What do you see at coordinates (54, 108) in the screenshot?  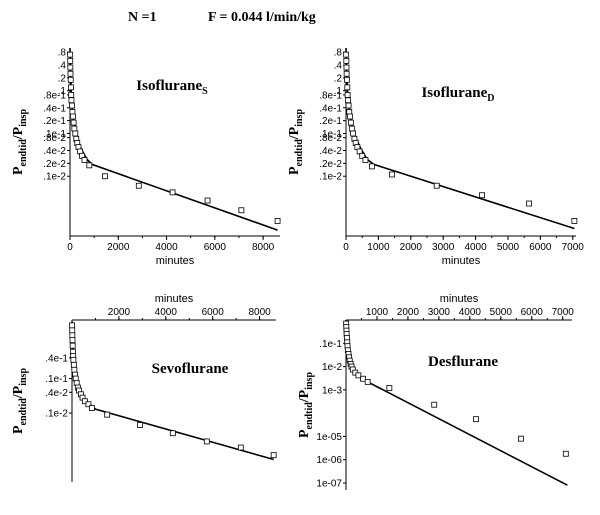 I see `y-tick-label: .4e-1` at bounding box center [54, 108].